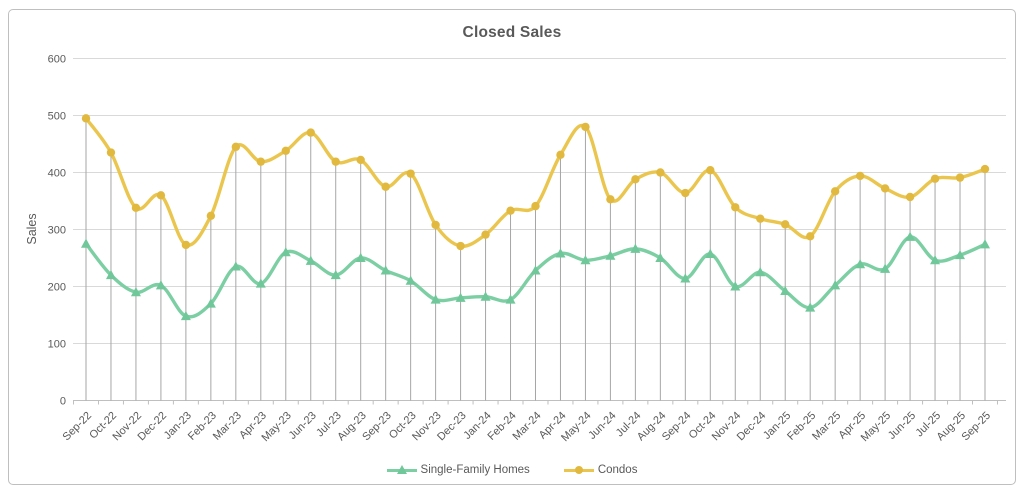 The height and width of the screenshot is (494, 1024). I want to click on single-family-line-marker-icon, so click(401, 470).